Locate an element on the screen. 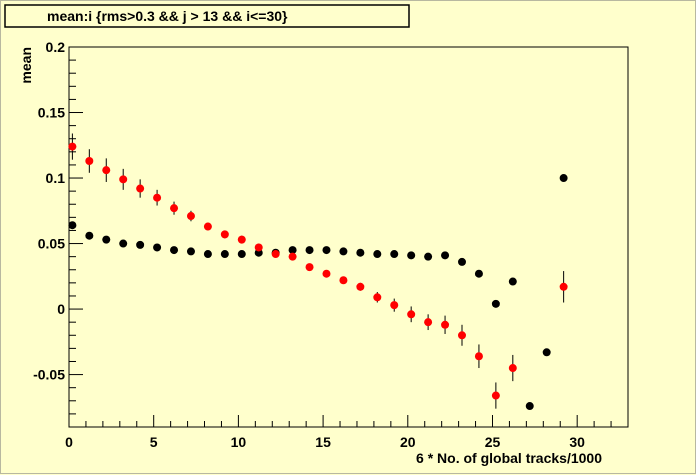 This screenshot has height=475, width=696. x-axis-title: 6 * No. of global tracks/1000 is located at coordinates (509, 458).